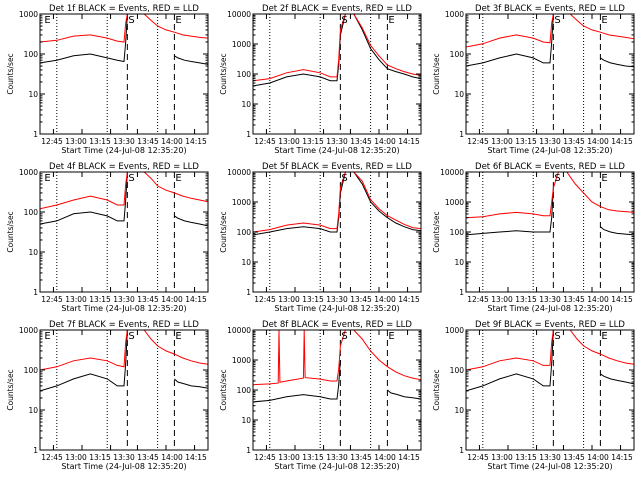 Image resolution: width=640 pixels, height=480 pixels. What do you see at coordinates (124, 167) in the screenshot?
I see `panel-title: Det 4f BLACK = Events, RED = LLD` at bounding box center [124, 167].